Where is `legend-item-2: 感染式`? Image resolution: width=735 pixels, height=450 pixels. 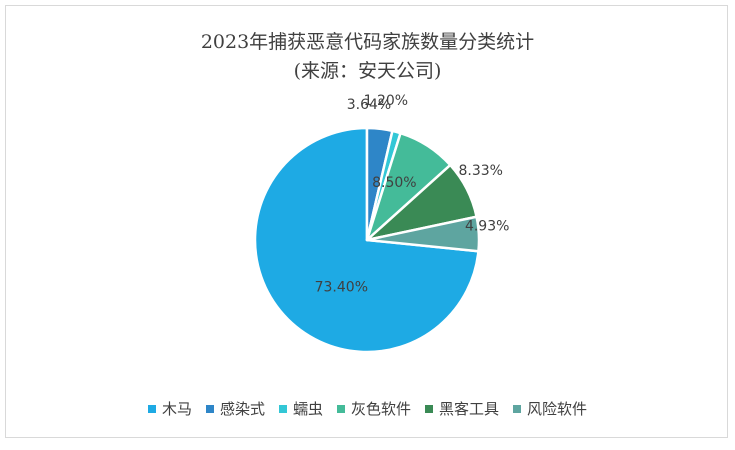 legend-item-2: 感染式 is located at coordinates (235, 408).